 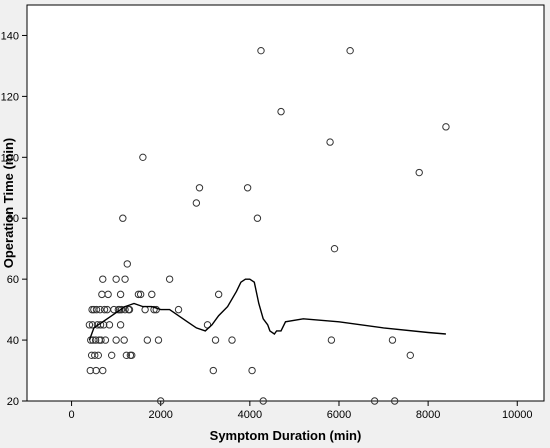 I want to click on x-axis: 0 2000 4000 6000 8000 10000, so click(x=301, y=411).